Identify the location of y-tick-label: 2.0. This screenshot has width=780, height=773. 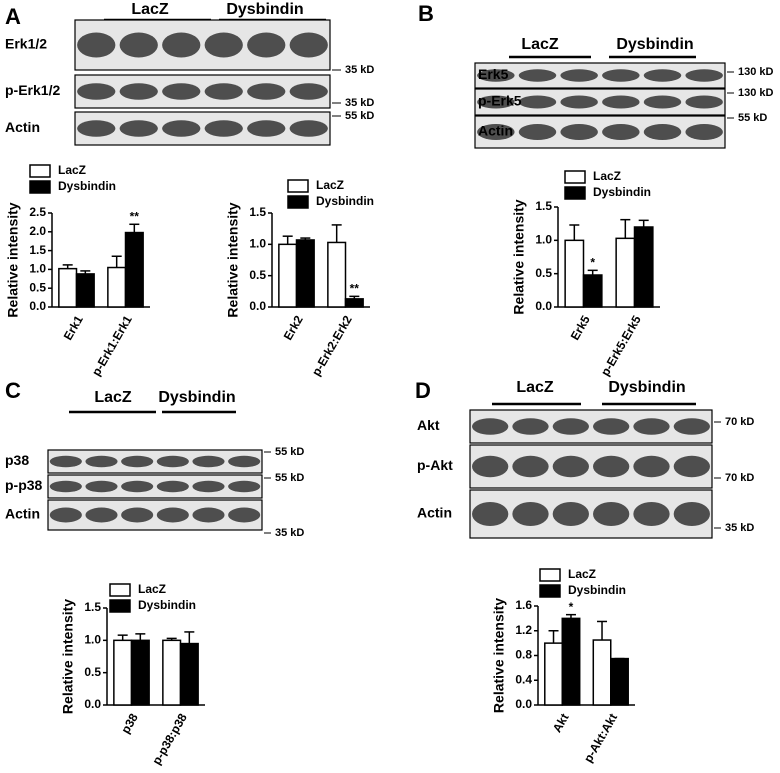
(37, 231).